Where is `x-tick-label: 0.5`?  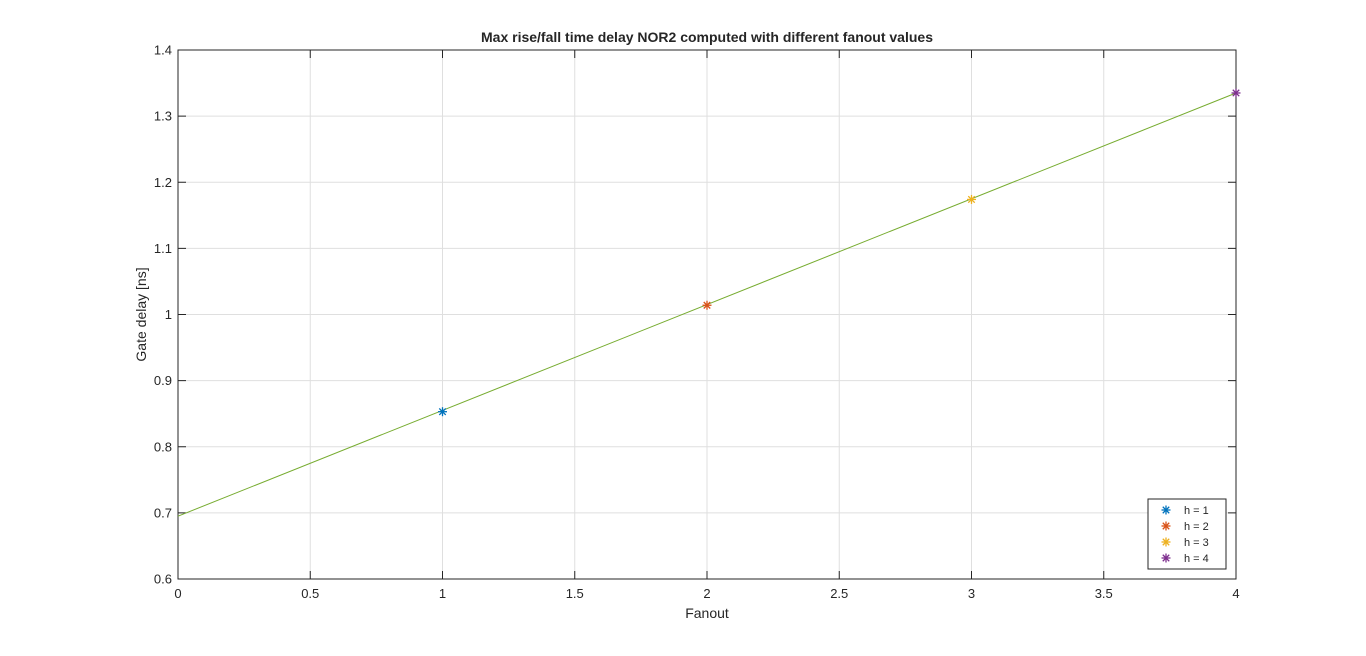 x-tick-label: 0.5 is located at coordinates (310, 593).